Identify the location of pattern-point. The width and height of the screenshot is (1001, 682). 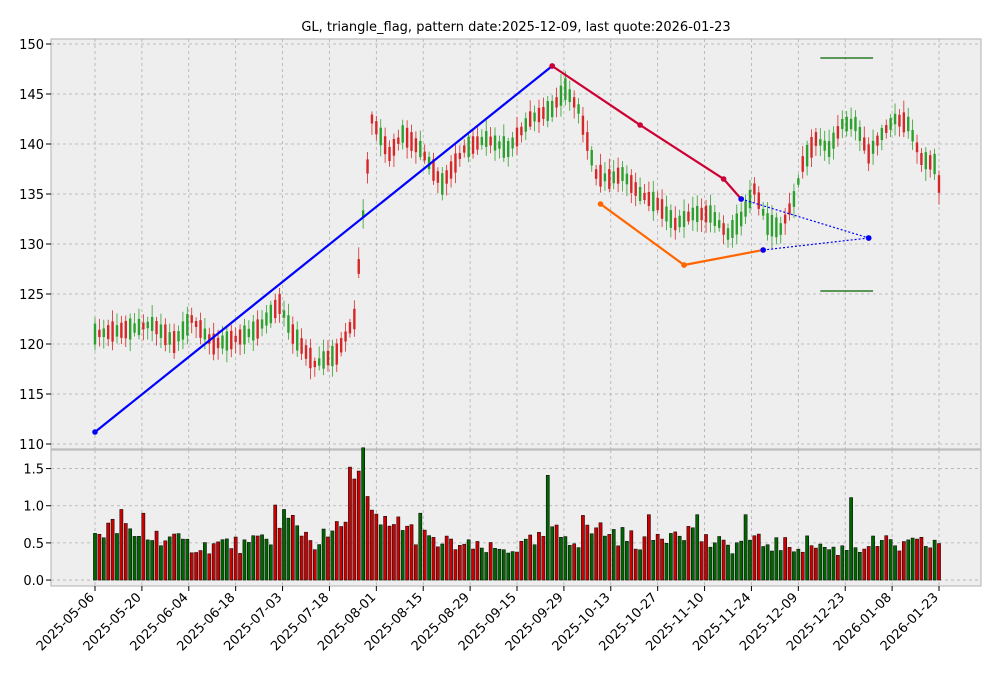
(723, 179).